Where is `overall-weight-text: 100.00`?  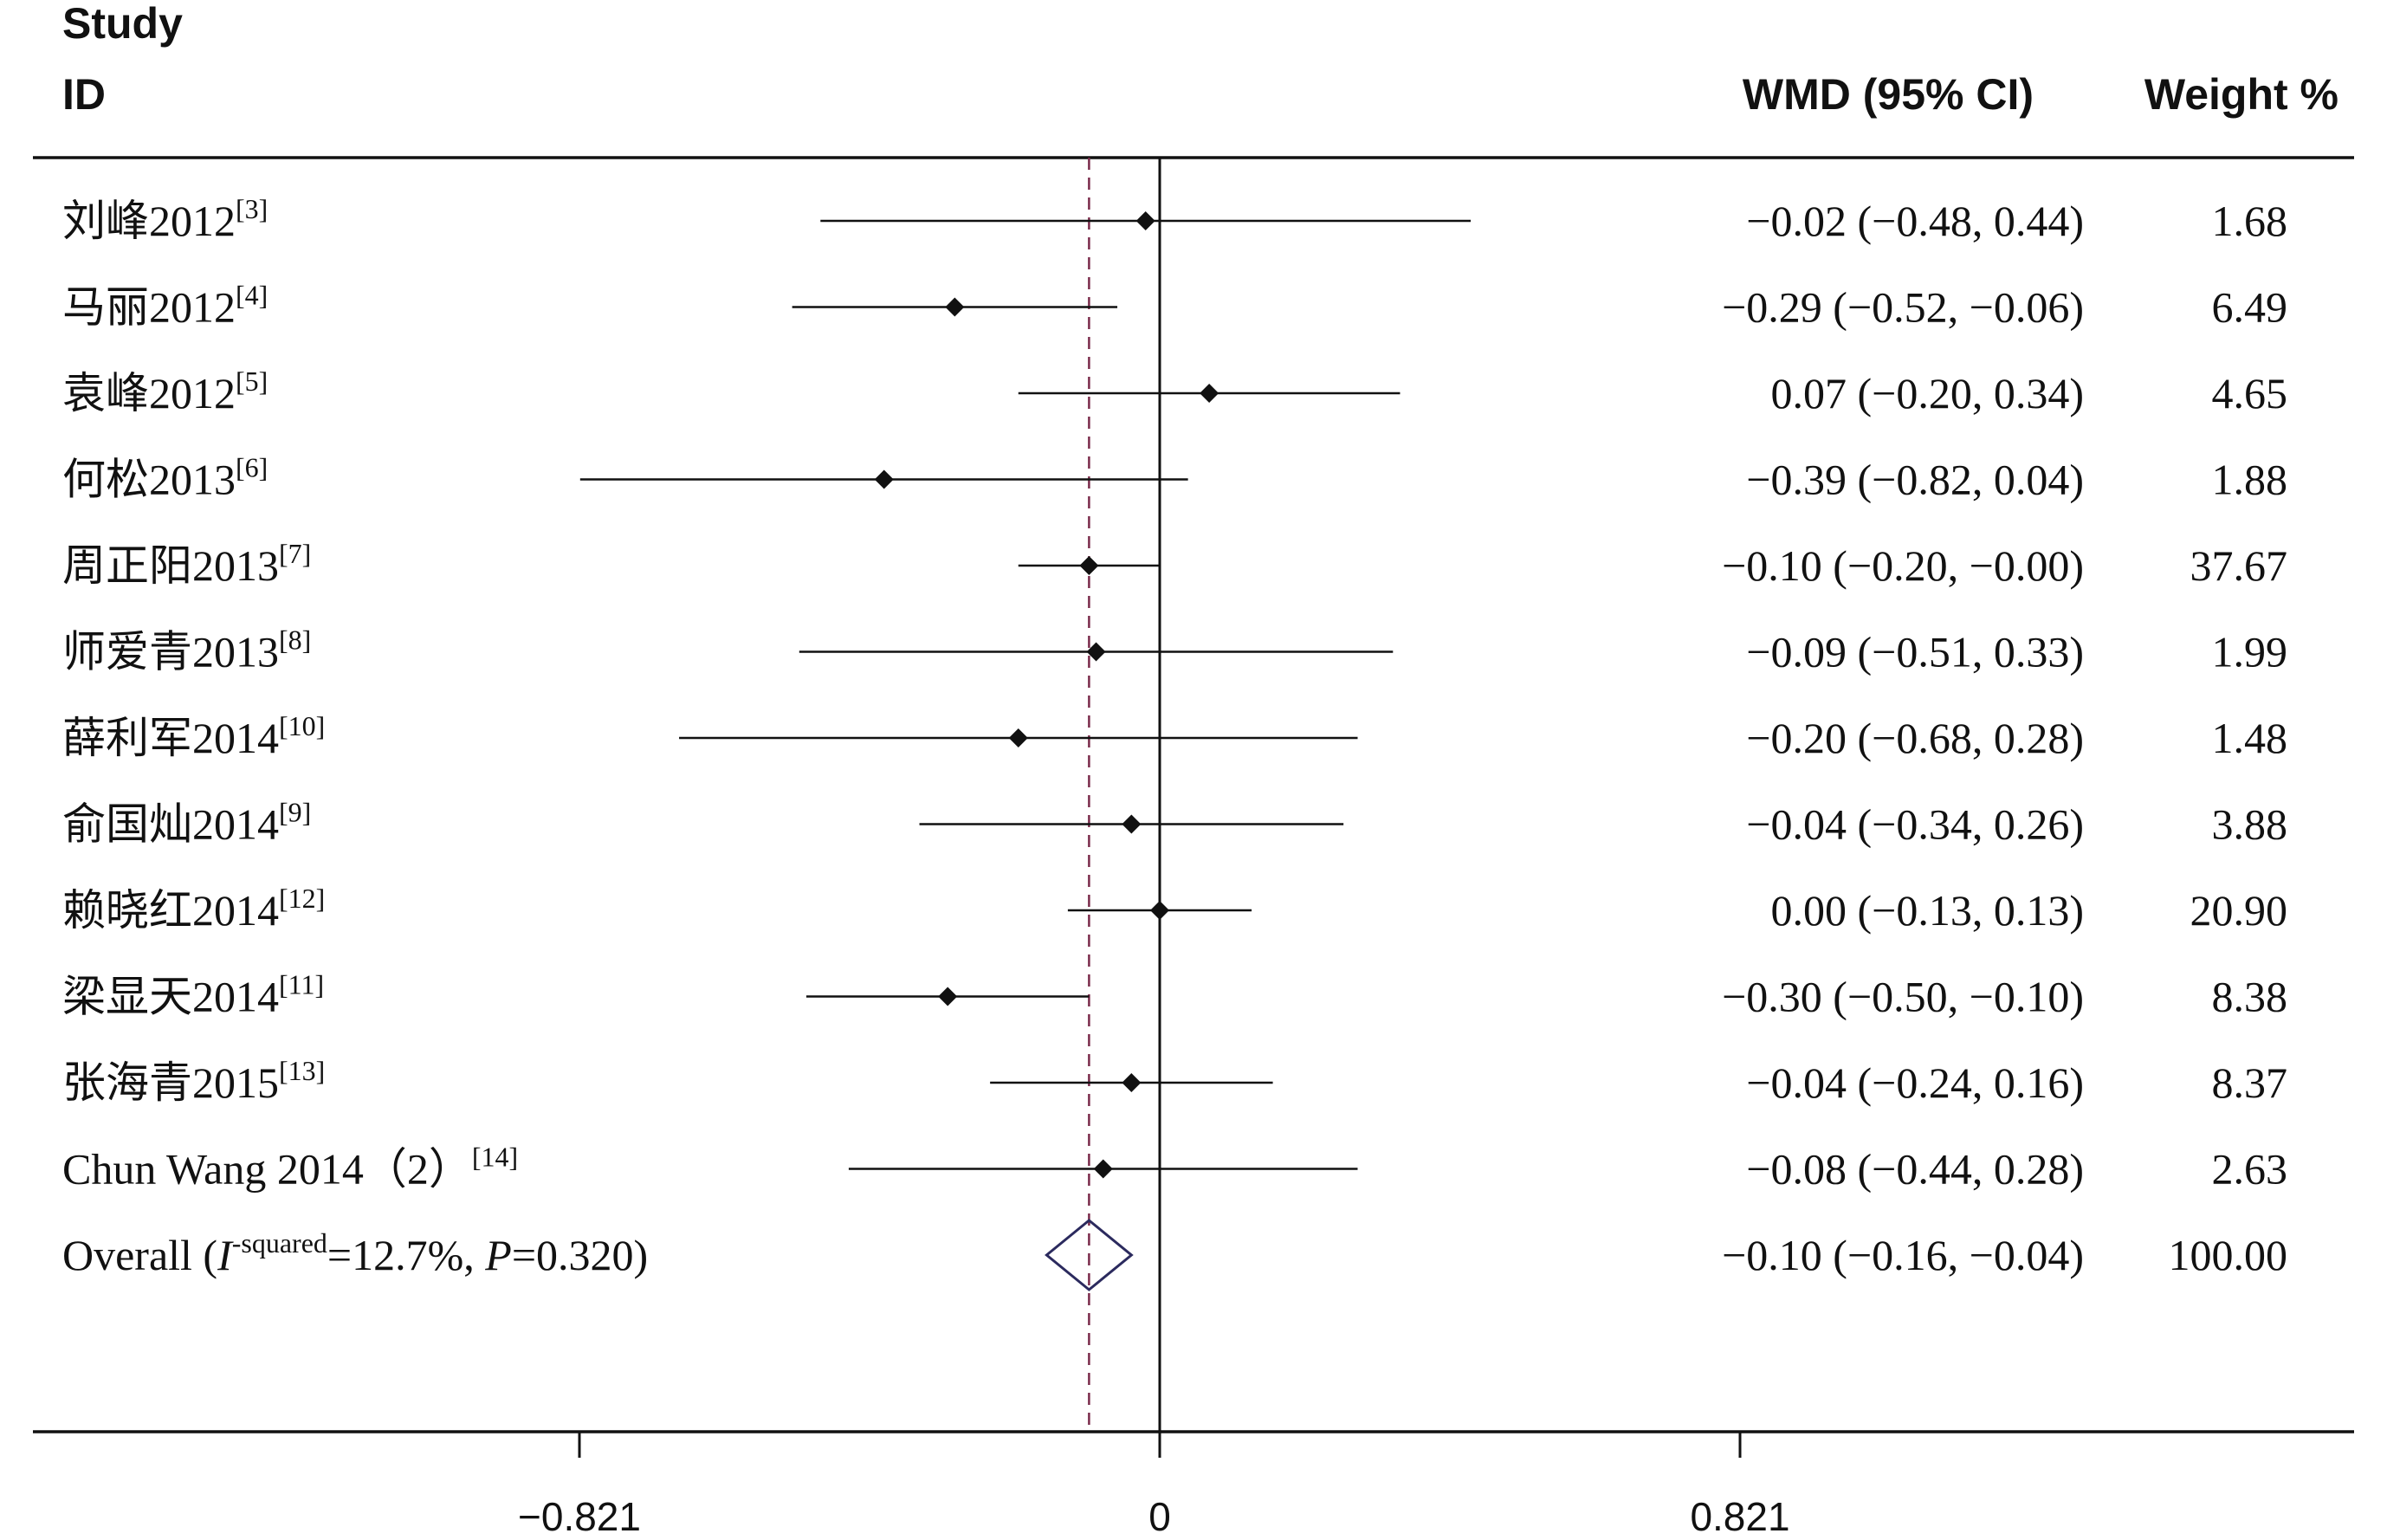 overall-weight-text: 100.00 is located at coordinates (2228, 1255).